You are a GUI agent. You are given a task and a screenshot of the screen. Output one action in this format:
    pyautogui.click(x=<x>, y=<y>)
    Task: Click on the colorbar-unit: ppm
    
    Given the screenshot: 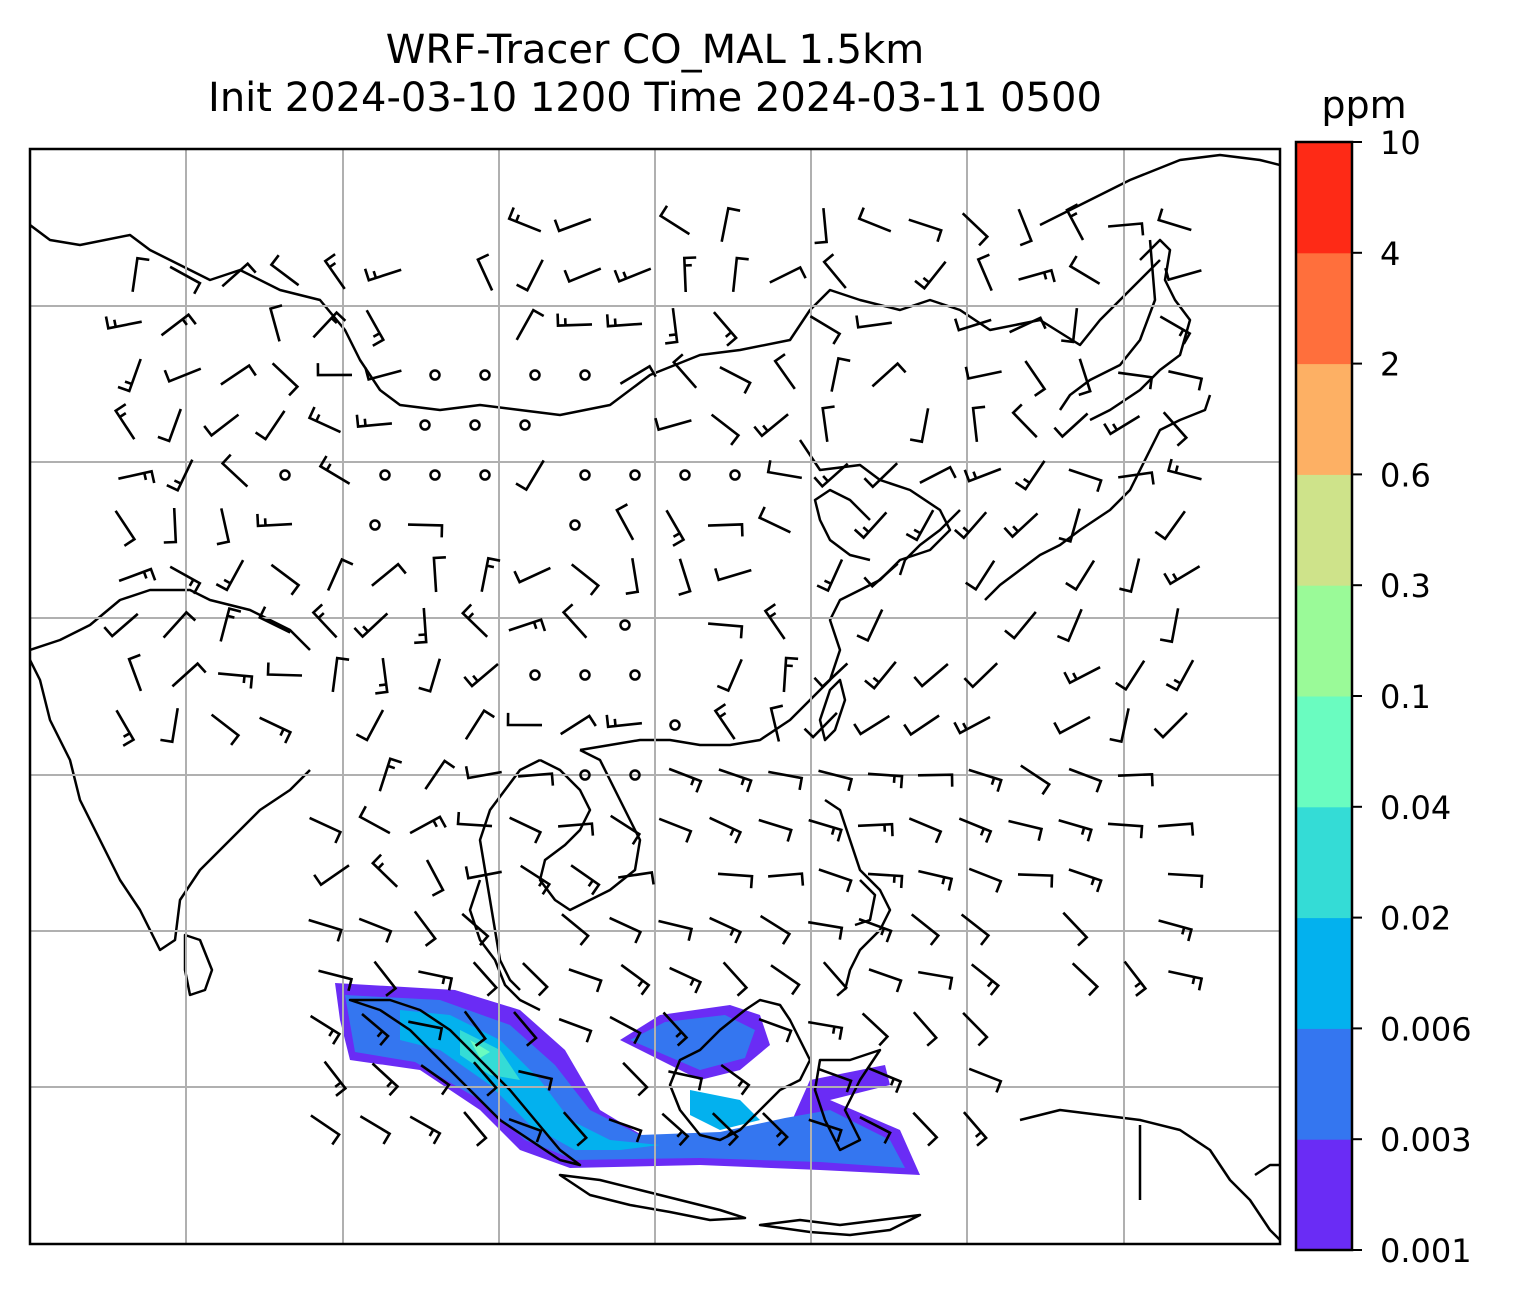 What is the action you would take?
    pyautogui.click(x=1363, y=105)
    